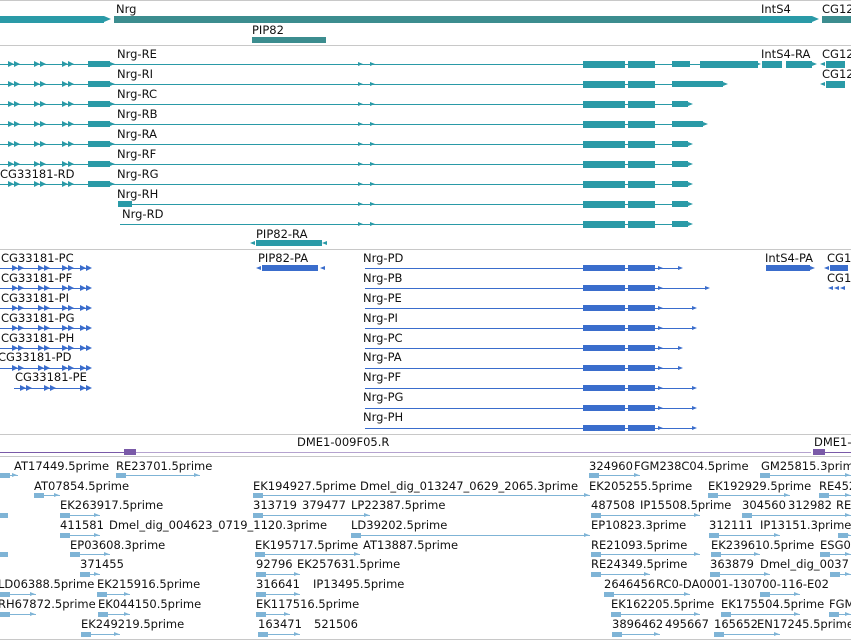  I want to click on est-label: EP03608.3prime, so click(118, 545).